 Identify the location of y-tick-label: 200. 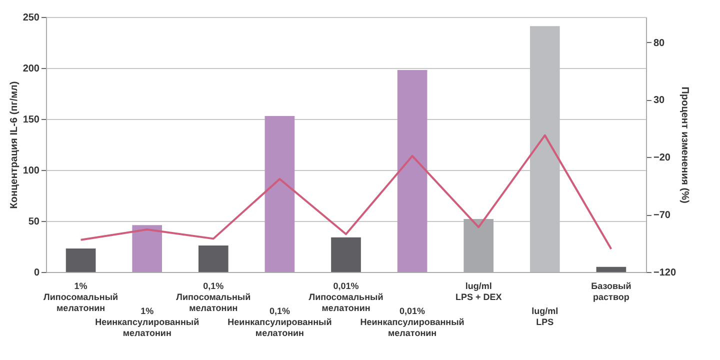
(31, 69).